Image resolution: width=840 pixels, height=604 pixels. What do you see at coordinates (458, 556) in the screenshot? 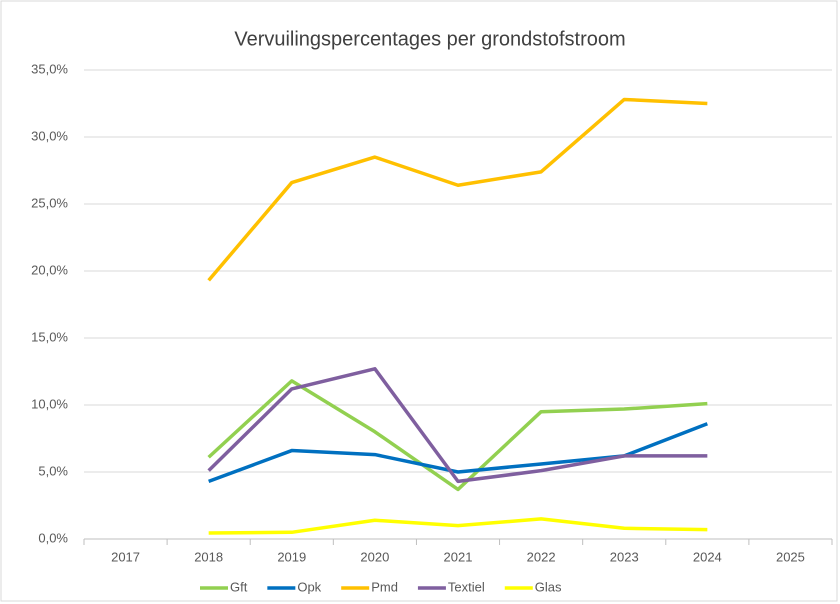
I see `x-tick-label: 2021` at bounding box center [458, 556].